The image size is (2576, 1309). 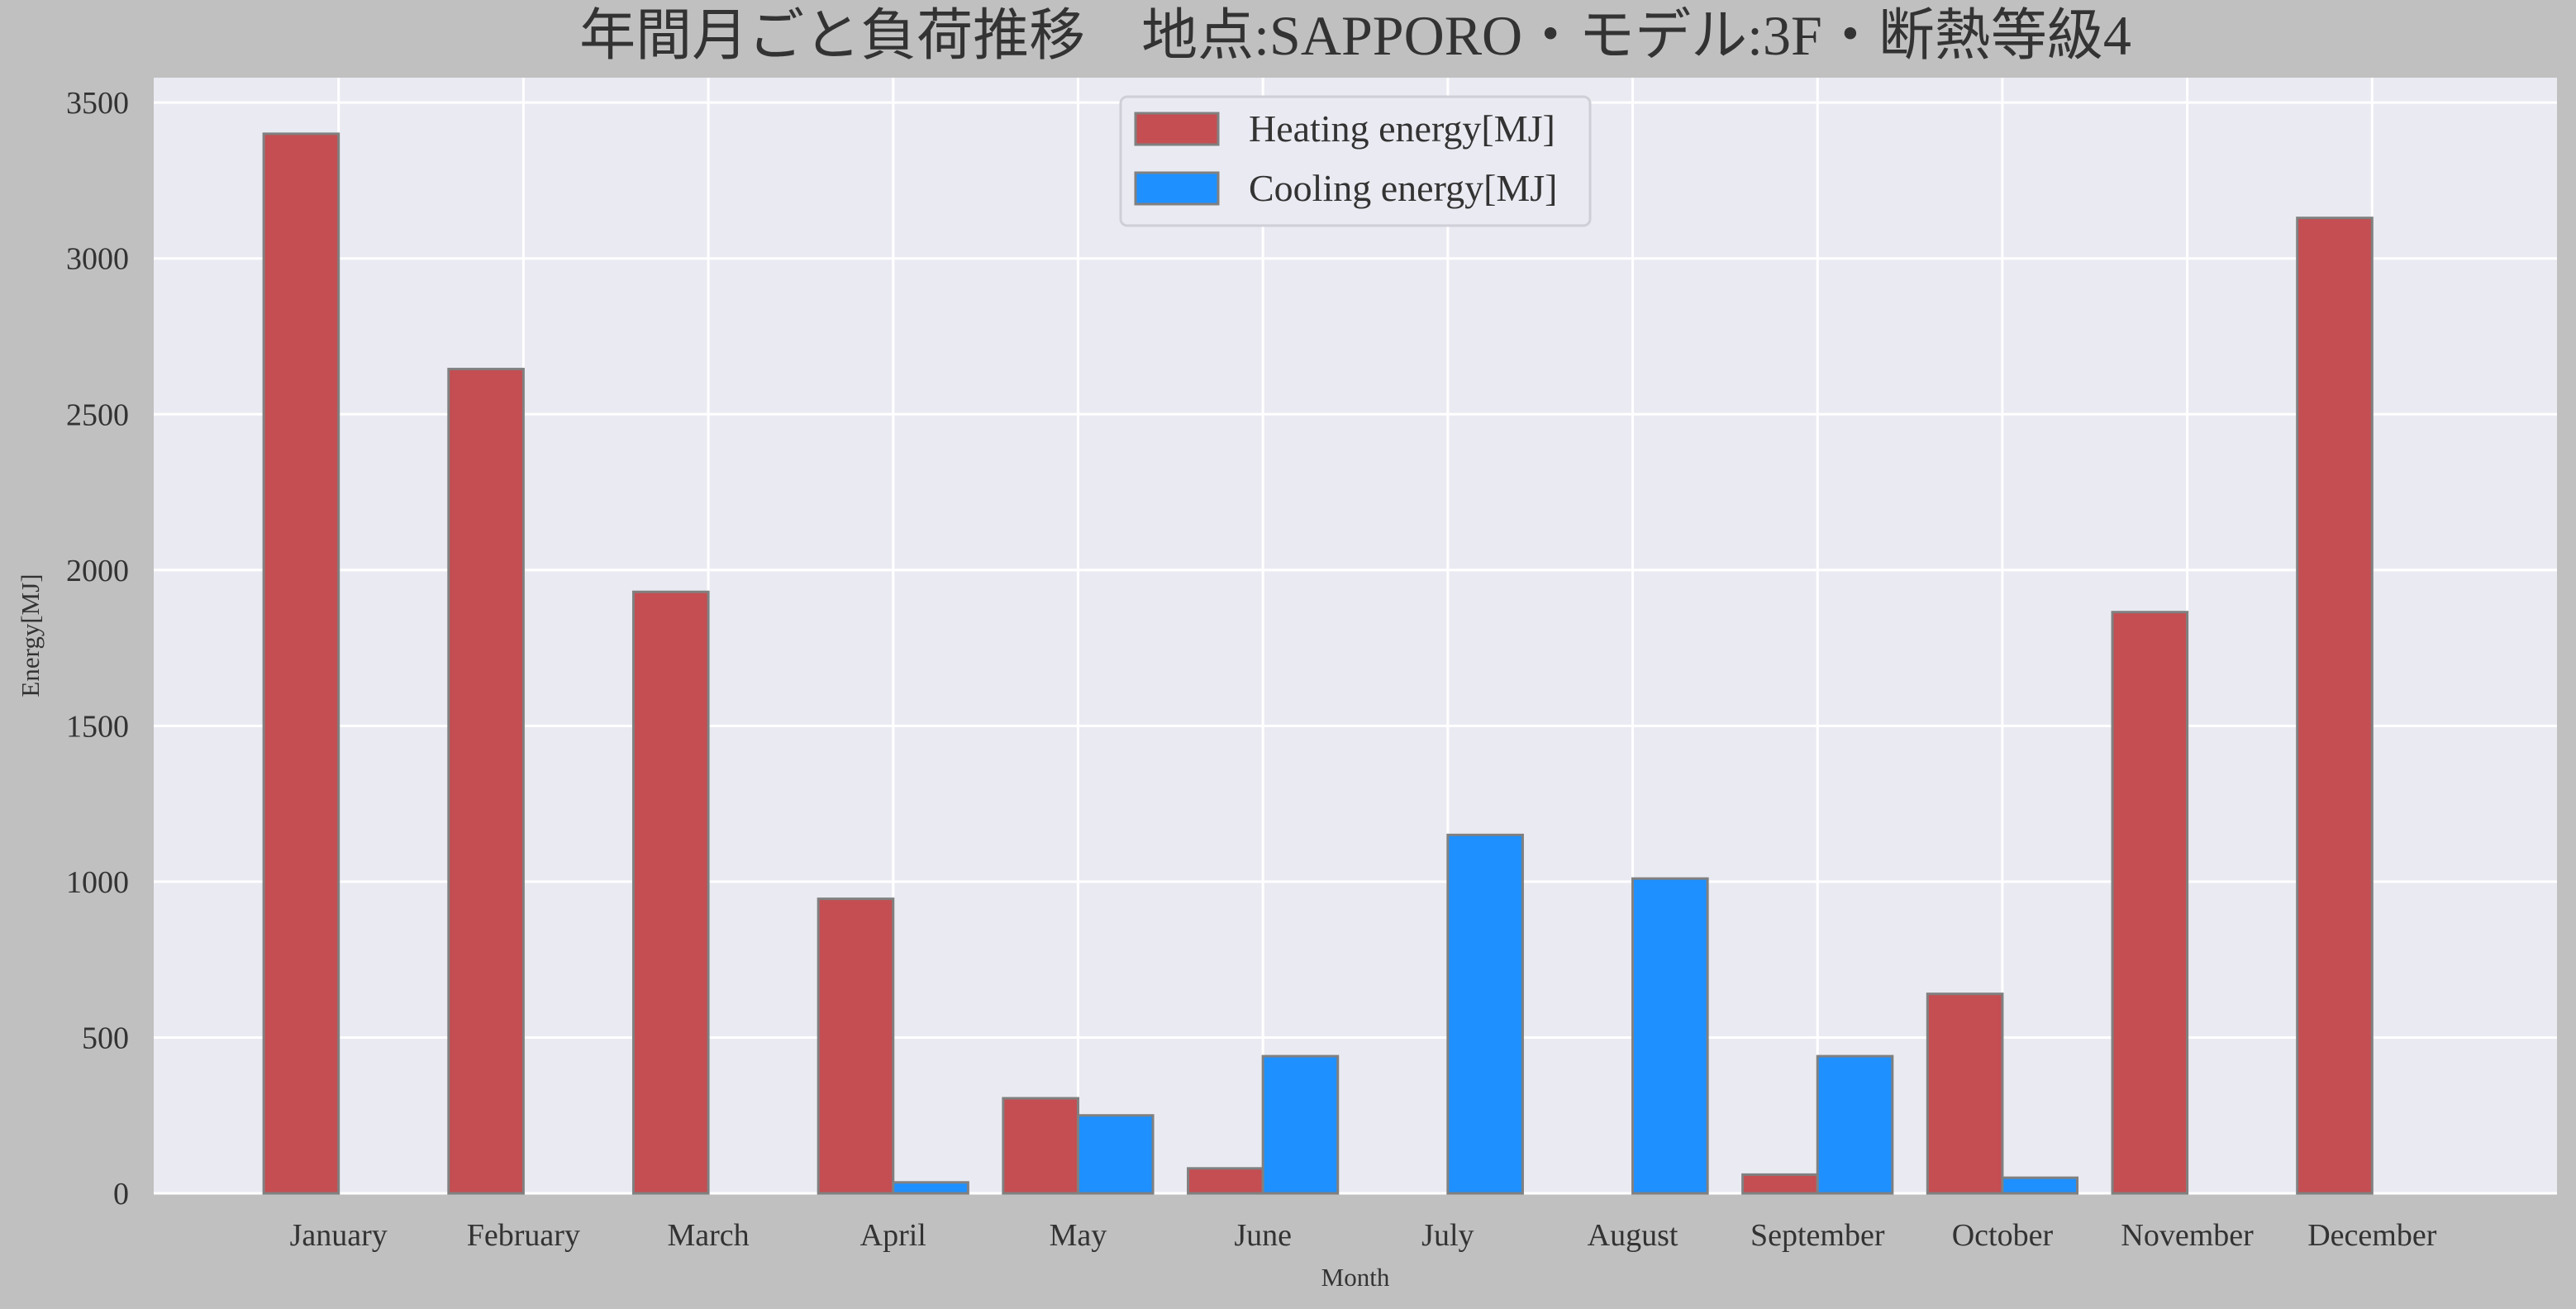 I want to click on legend-label: Heating energy[MJ], so click(x=1402, y=128).